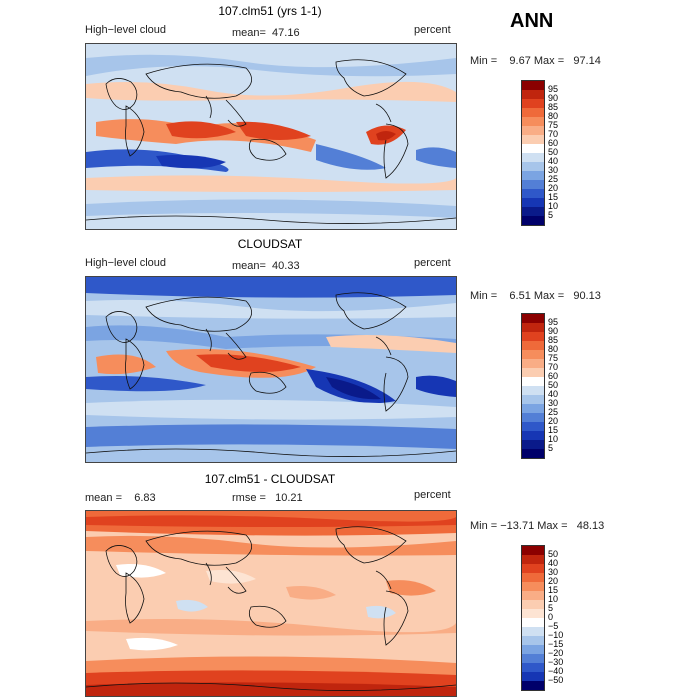 The width and height of the screenshot is (700, 700). What do you see at coordinates (271, 369) in the screenshot?
I see `panel-2-map` at bounding box center [271, 369].